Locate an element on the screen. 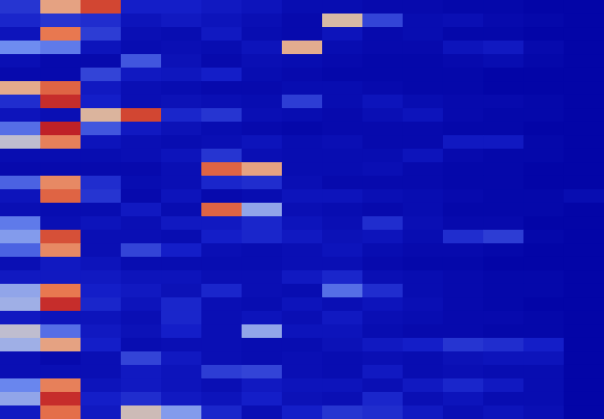 The width and height of the screenshot is (604, 419). heatmap-cell-r19-c1 is located at coordinates (60, 264).